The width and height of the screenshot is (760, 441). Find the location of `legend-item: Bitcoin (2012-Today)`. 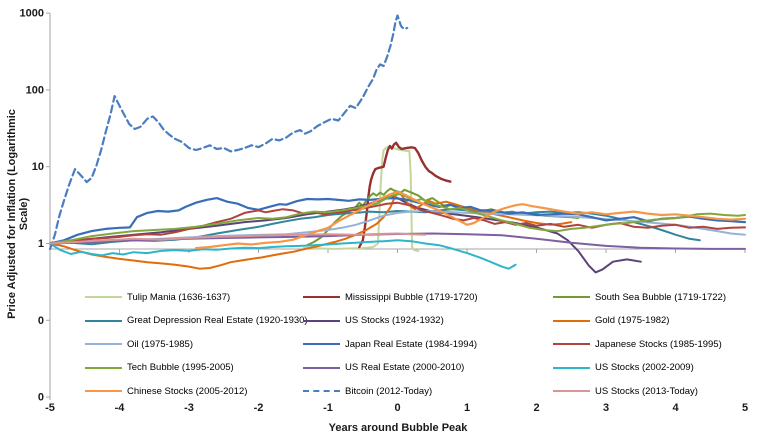

legend-item: Bitcoin (2012-Today) is located at coordinates (367, 391).